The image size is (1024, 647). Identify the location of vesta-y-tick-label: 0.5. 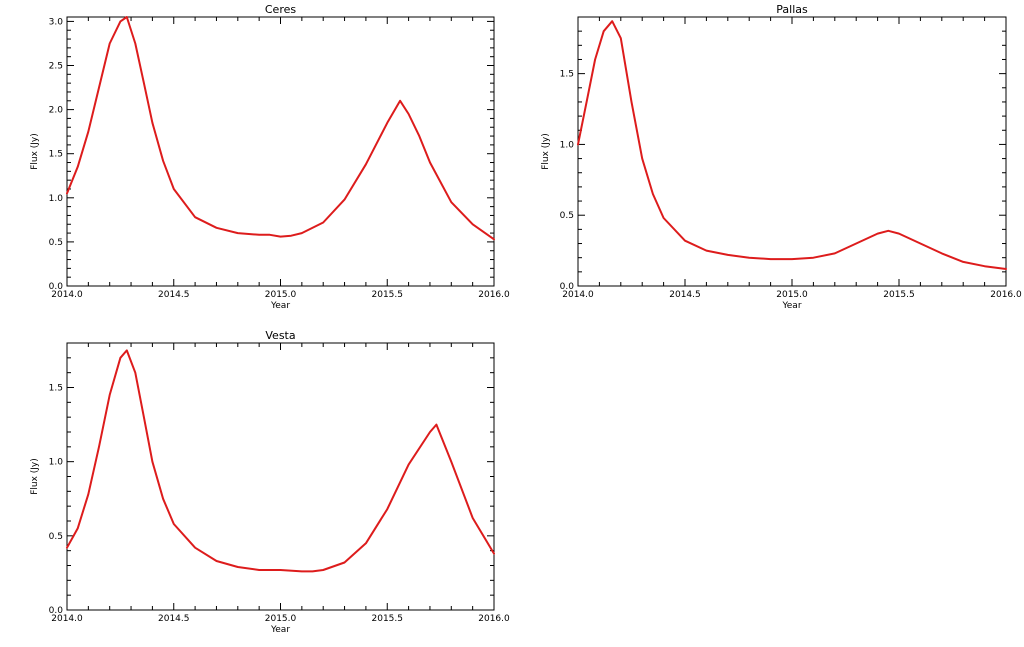
(56, 537).